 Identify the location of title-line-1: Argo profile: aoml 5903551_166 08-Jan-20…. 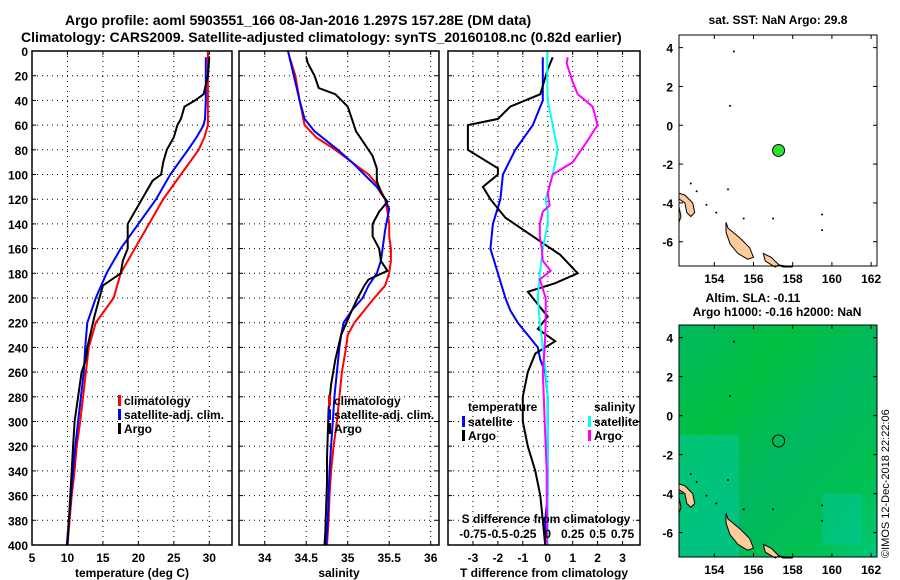
(298, 20).